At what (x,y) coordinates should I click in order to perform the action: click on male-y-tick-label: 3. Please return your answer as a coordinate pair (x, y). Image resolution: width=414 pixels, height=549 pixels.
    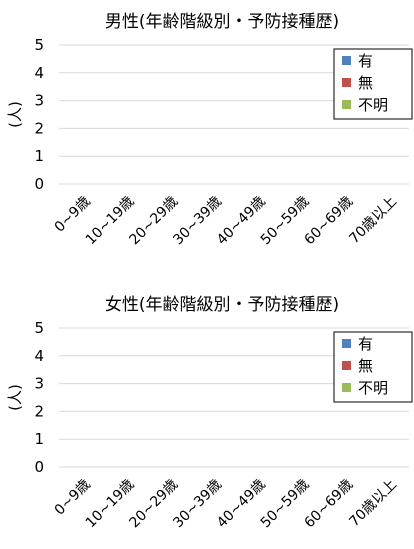
    Looking at the image, I should click on (39, 101).